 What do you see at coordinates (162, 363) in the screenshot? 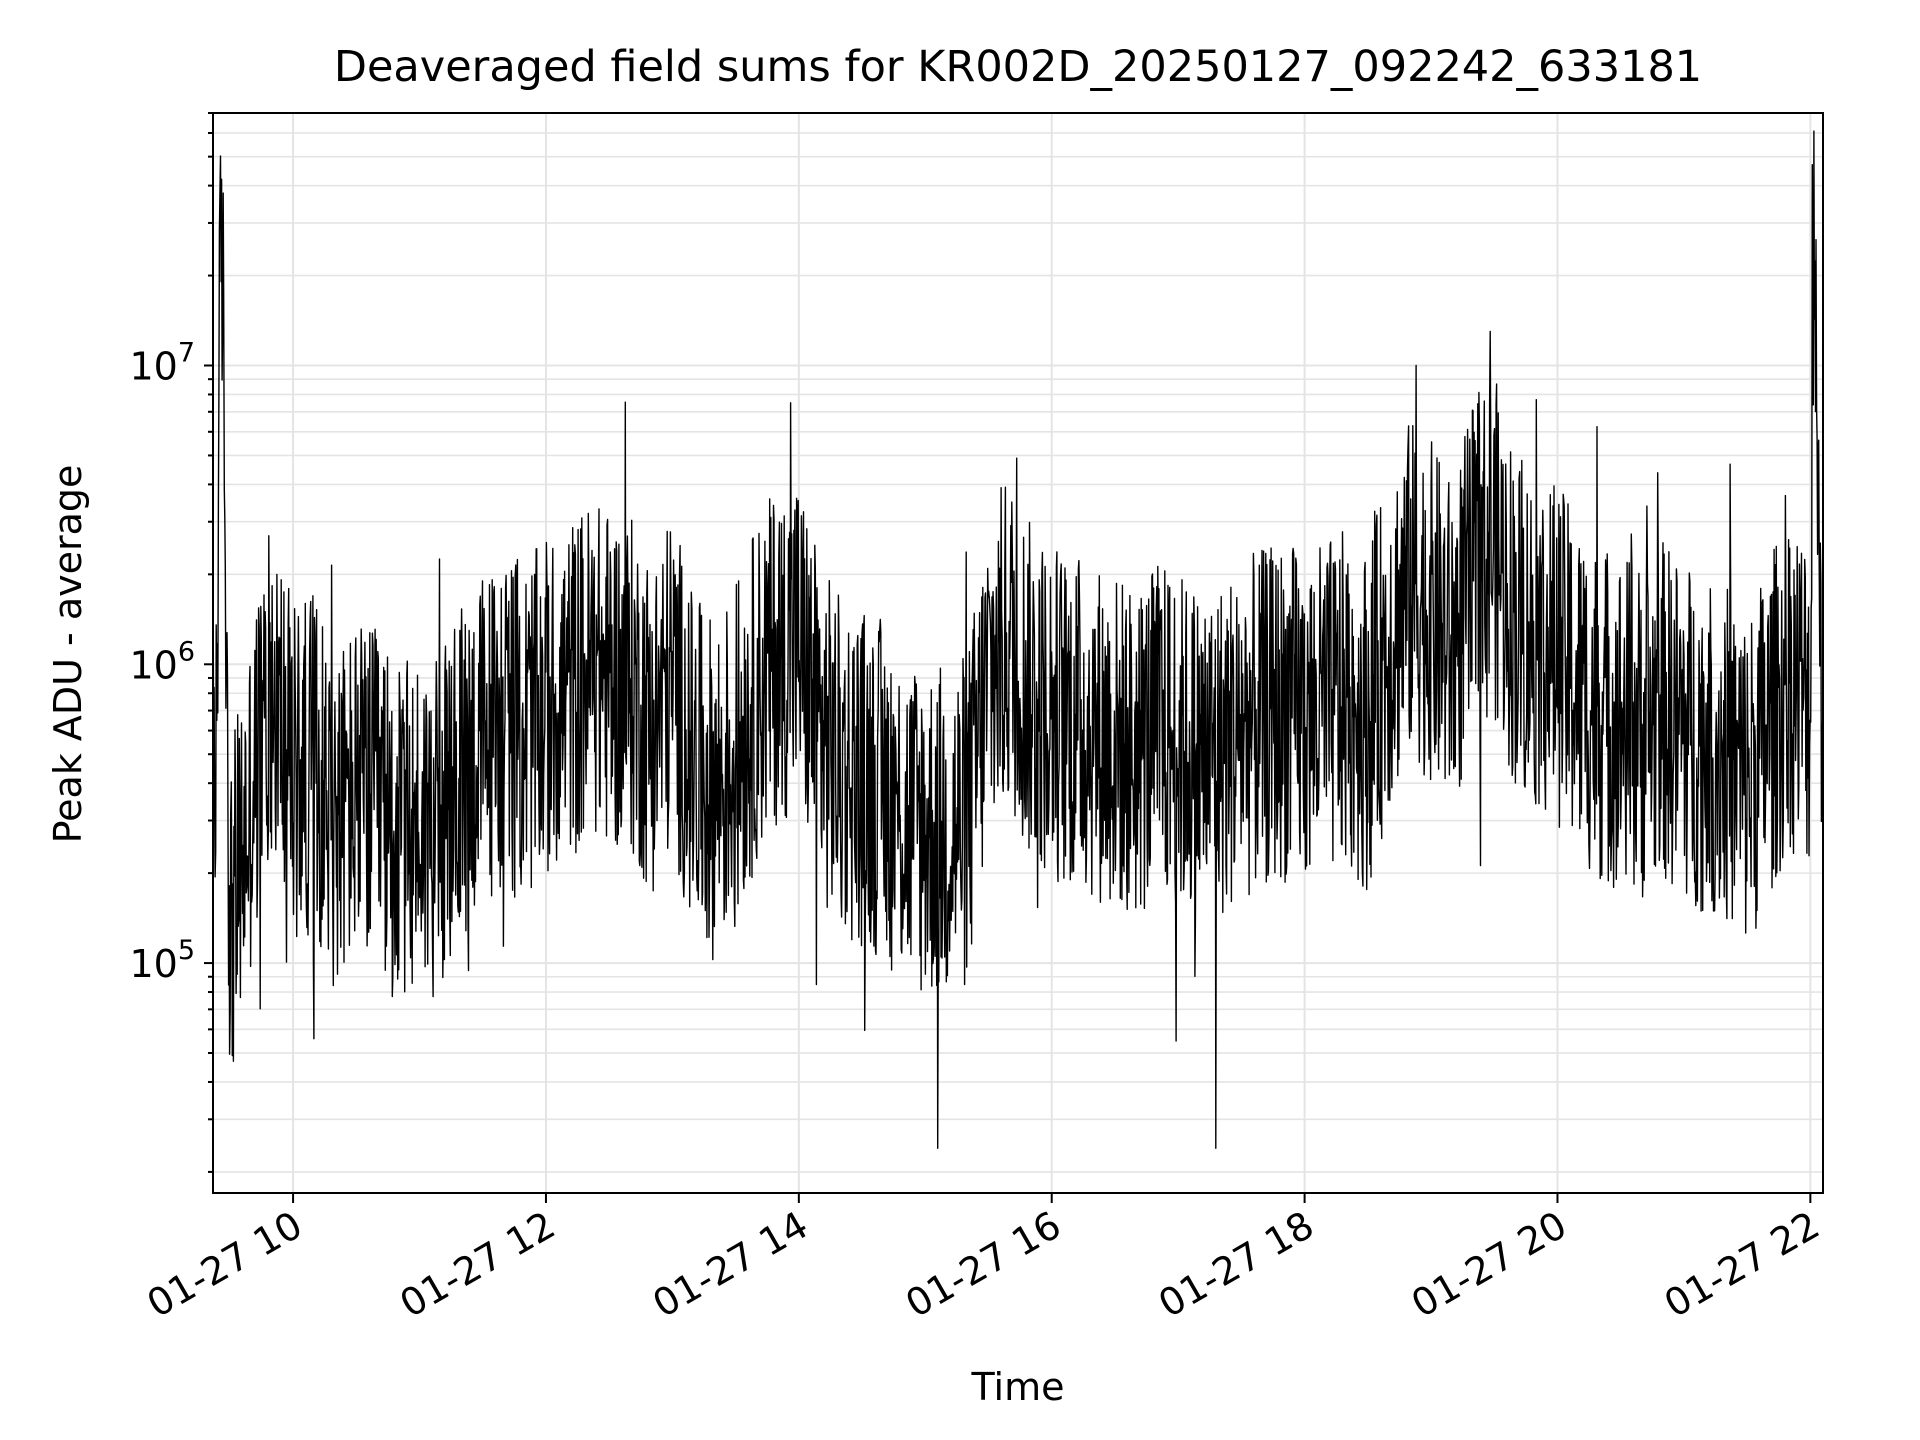
I see `y-tick-label: 10⁷` at bounding box center [162, 363].